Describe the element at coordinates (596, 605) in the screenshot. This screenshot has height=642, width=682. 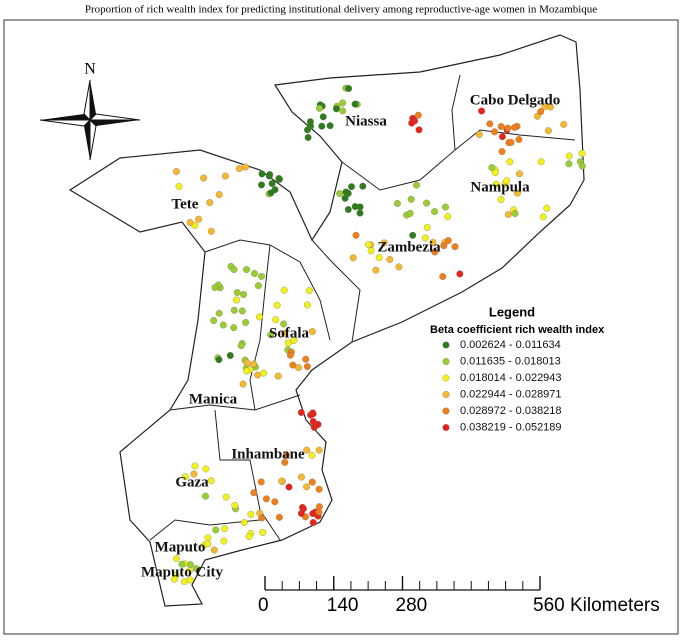
I see `scale-label: 560 Kilometers` at that location.